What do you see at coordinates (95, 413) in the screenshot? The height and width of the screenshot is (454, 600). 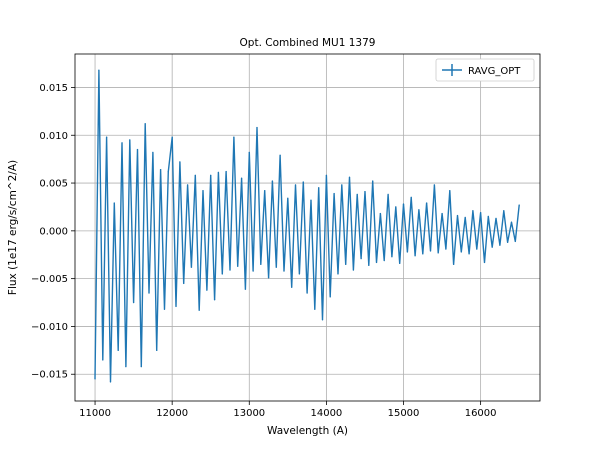 I see `x-tick-label: 11000` at bounding box center [95, 413].